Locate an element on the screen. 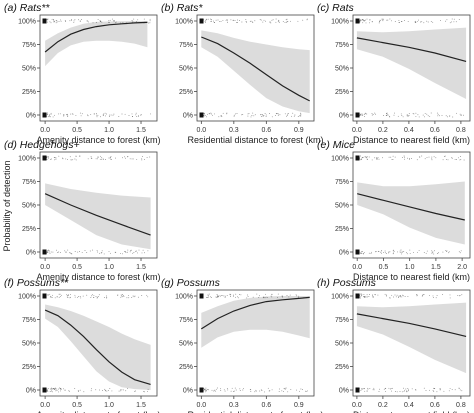 Image resolution: width=474 pixels, height=413 pixels. y-tick-label: 75% is located at coordinates (29, 45).